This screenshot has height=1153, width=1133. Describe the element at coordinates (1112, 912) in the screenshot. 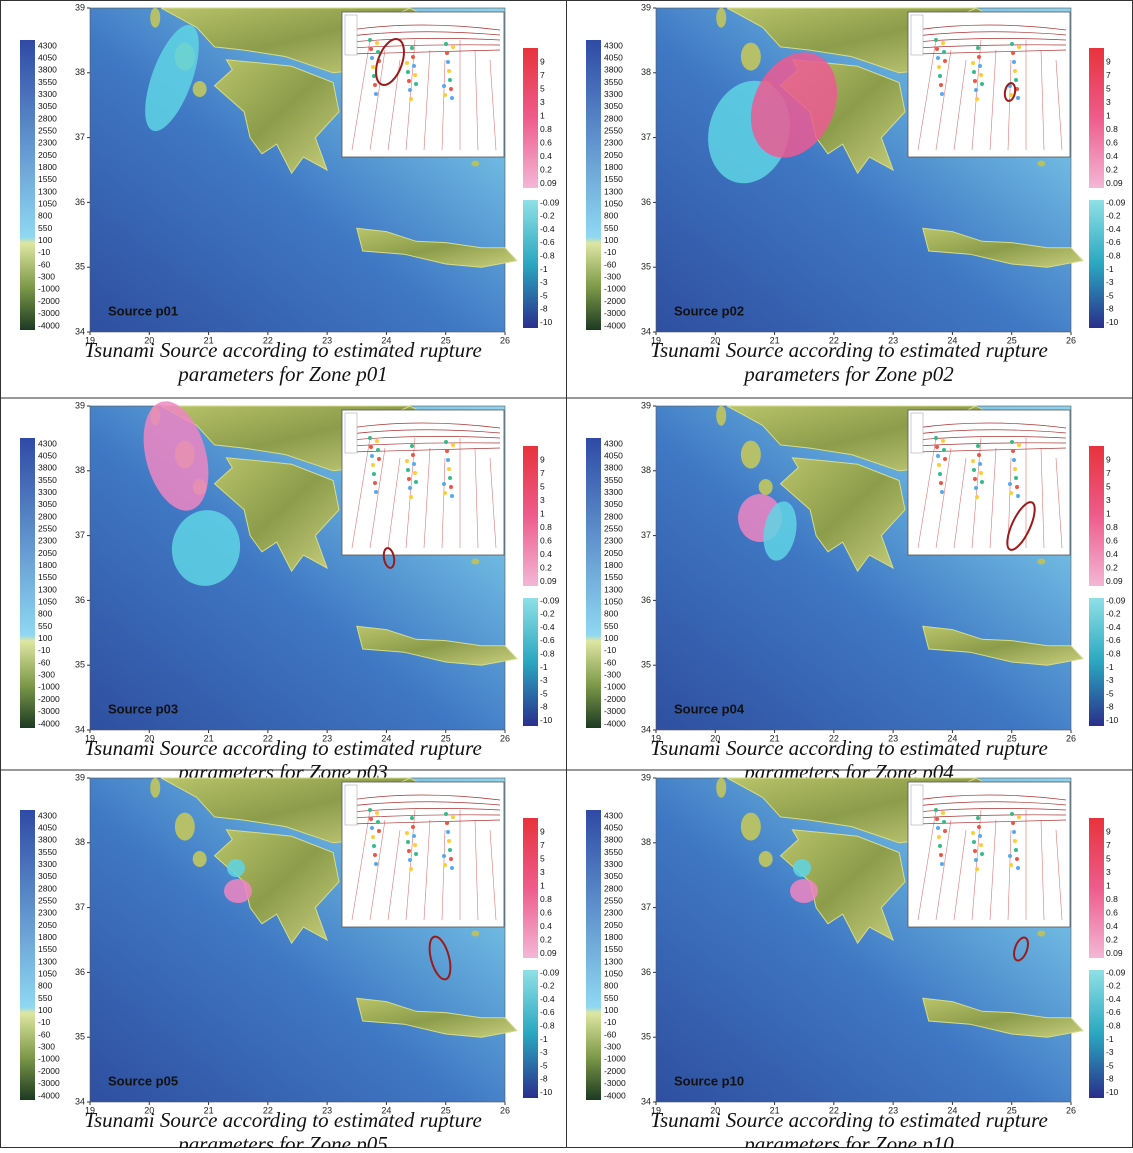

I see `uplift-label: 0.6` at that location.